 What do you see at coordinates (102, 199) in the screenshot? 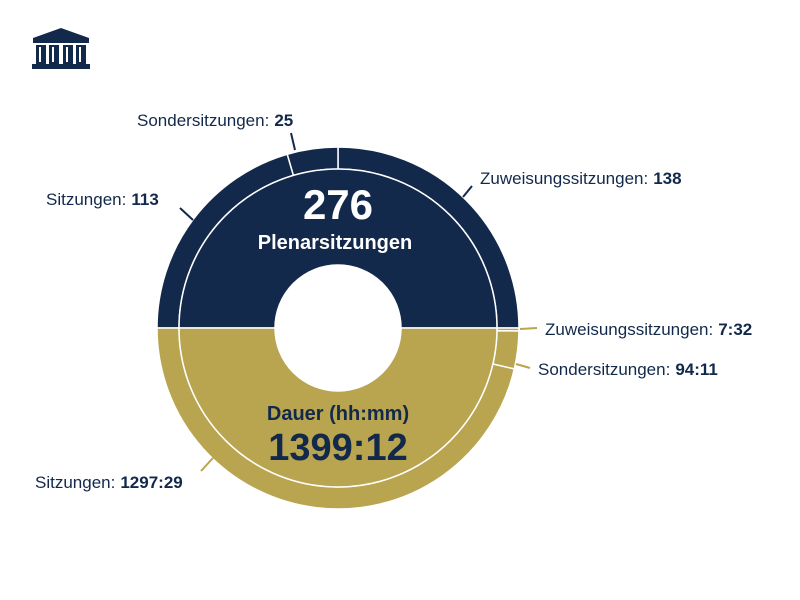
I see `callout-sitzungen-count: Sitzungen: 113` at bounding box center [102, 199].